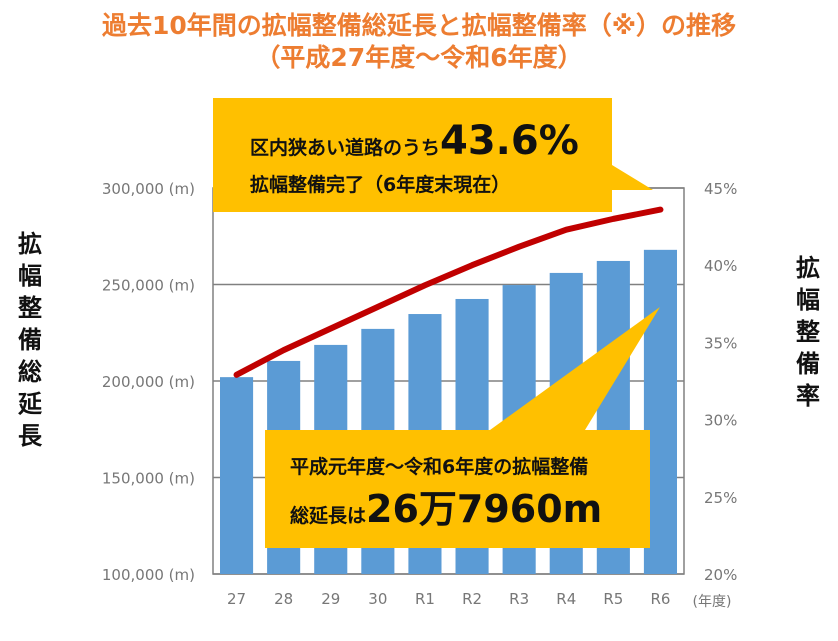 The width and height of the screenshot is (838, 641). Describe the element at coordinates (148, 479) in the screenshot. I see `y-tick-label: 150,000 (m)` at that location.